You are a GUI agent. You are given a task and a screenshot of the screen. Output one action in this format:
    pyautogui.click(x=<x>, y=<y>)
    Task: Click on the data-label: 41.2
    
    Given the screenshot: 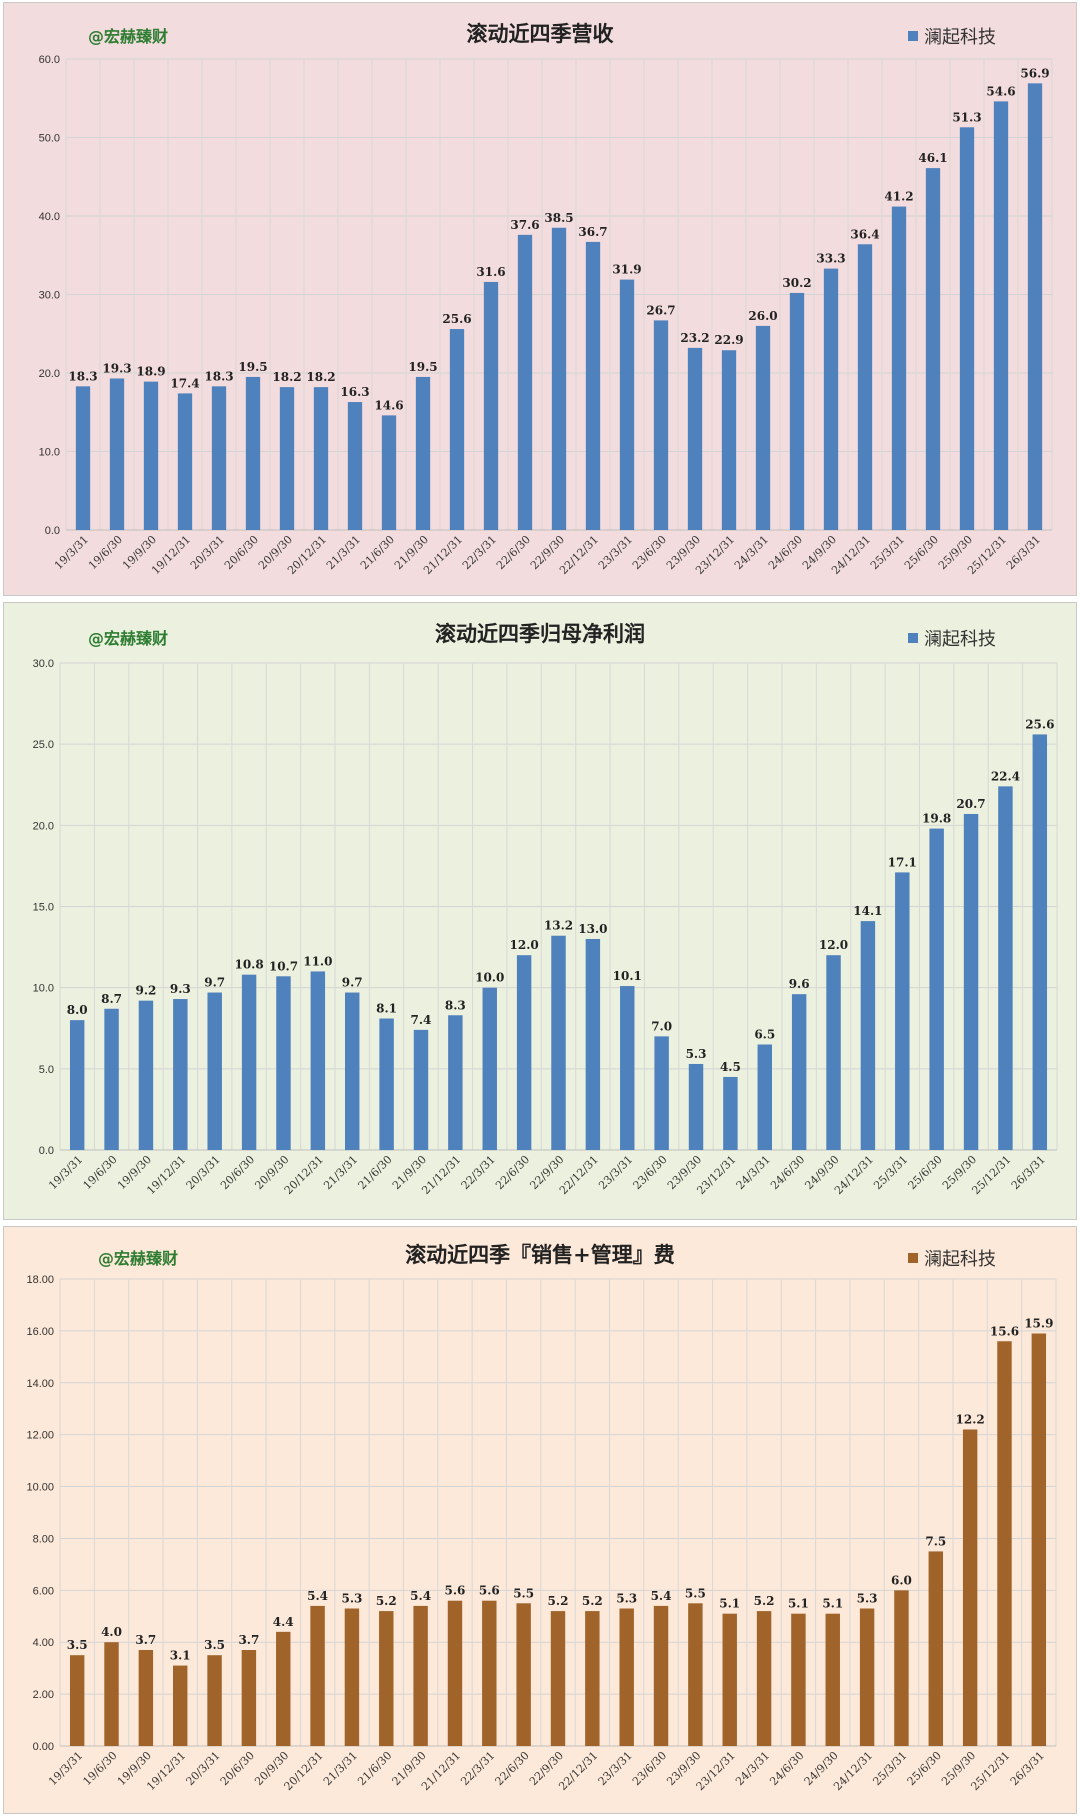 What is the action you would take?
    pyautogui.click(x=898, y=197)
    